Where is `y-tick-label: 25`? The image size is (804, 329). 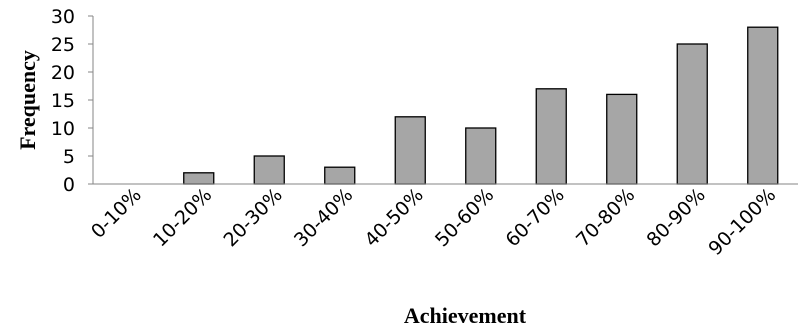 y-tick-label: 25 is located at coordinates (63, 45).